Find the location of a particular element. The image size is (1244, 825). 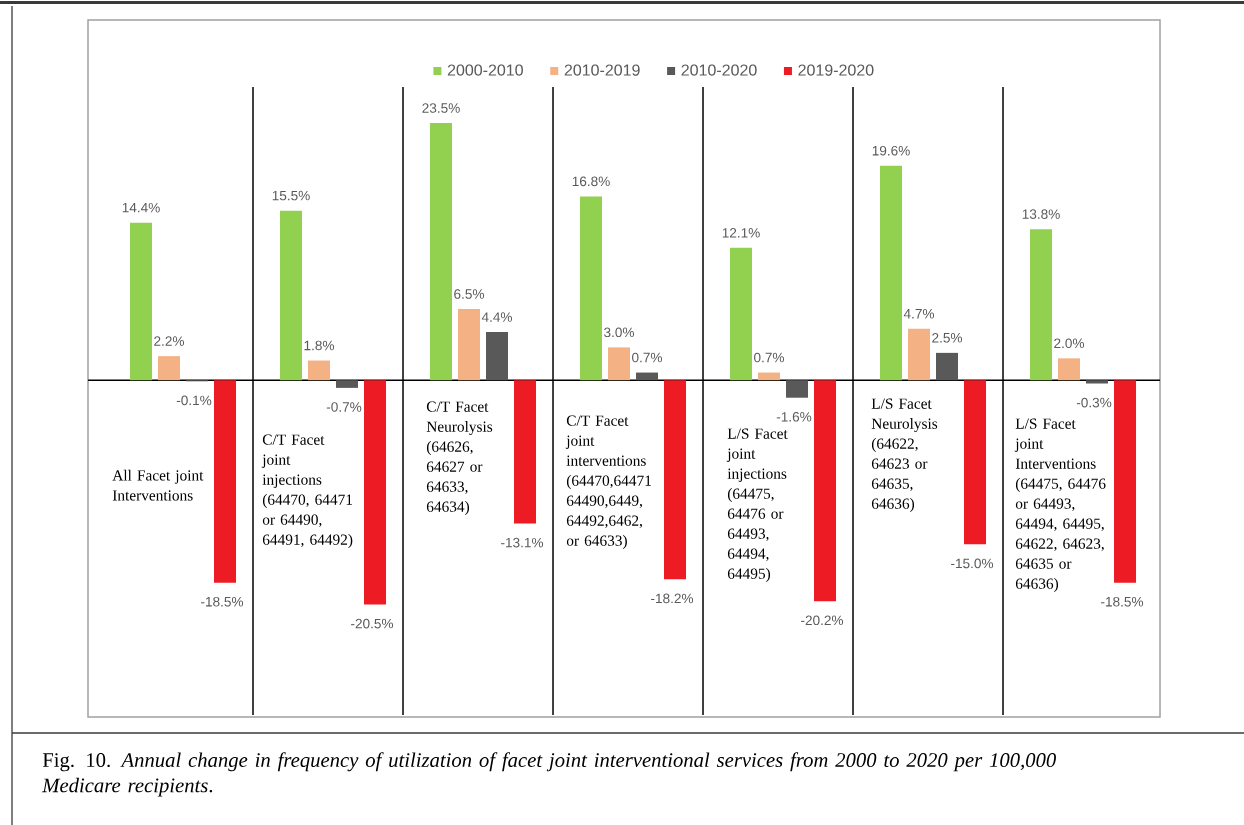

x-tick-label: C/T Facet joint interventions (64470,64471 64490,6449, 64492,6462, or 64633) is located at coordinates (608, 482).